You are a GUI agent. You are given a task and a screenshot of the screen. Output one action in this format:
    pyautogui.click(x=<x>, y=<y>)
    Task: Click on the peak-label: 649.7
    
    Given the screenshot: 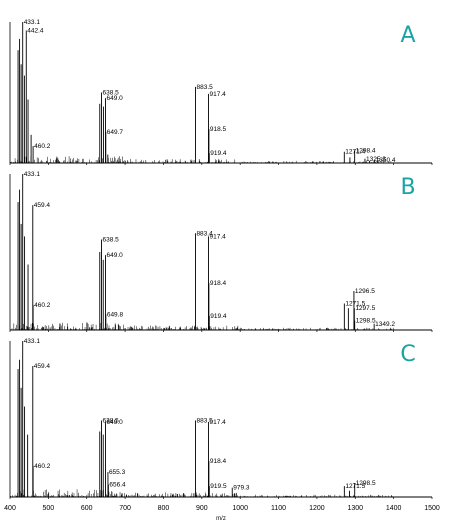 What is the action you would take?
    pyautogui.click(x=115, y=132)
    